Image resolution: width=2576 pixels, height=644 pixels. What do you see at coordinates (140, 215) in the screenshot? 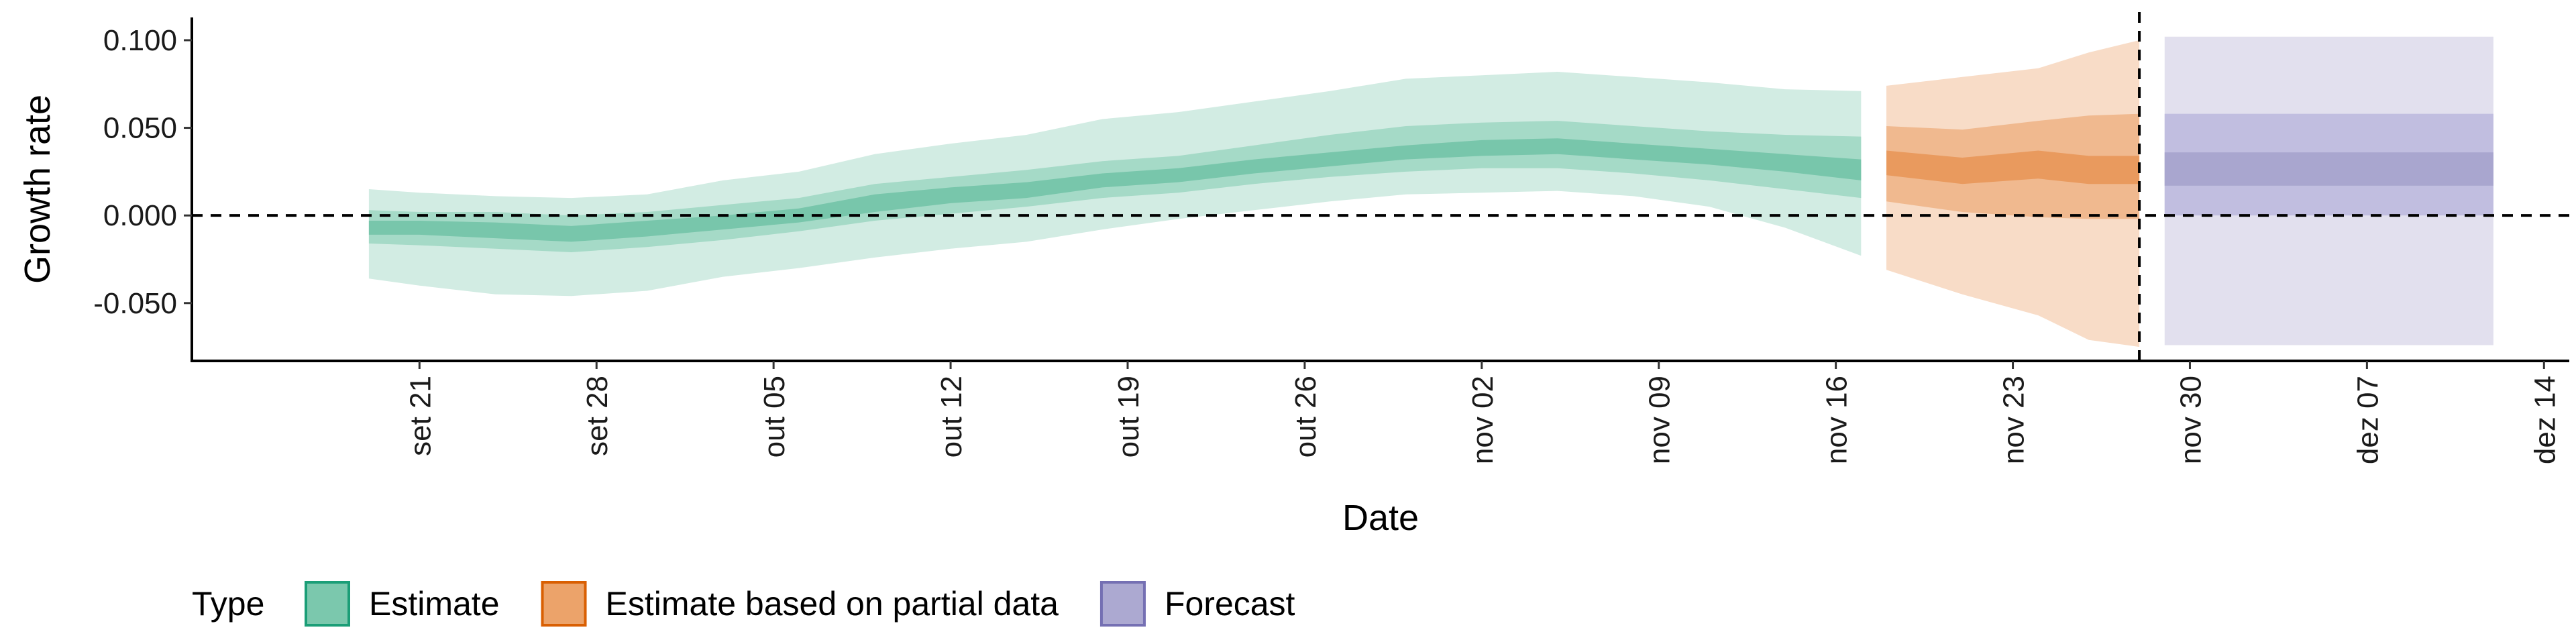
I see `y-tick-label: 0.000` at bounding box center [140, 215].